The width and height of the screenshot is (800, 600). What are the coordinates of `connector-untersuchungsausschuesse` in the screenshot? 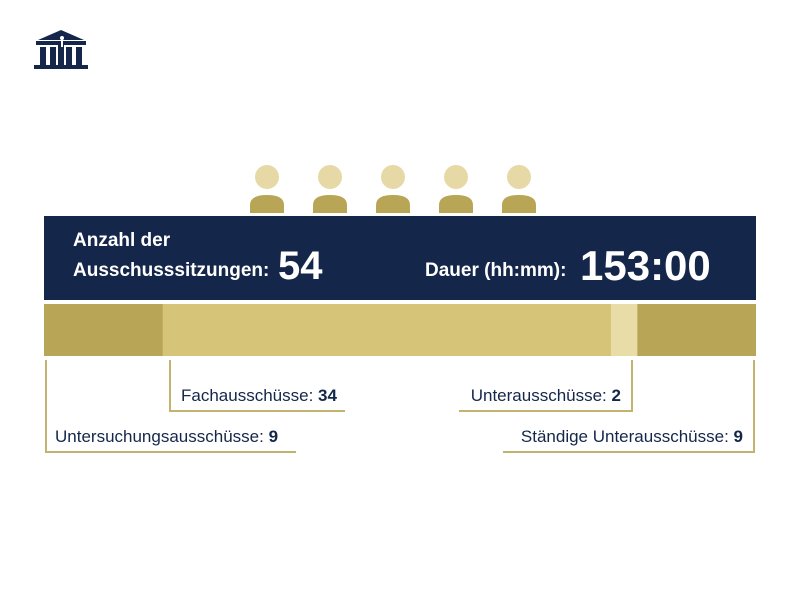 It's located at (170, 406).